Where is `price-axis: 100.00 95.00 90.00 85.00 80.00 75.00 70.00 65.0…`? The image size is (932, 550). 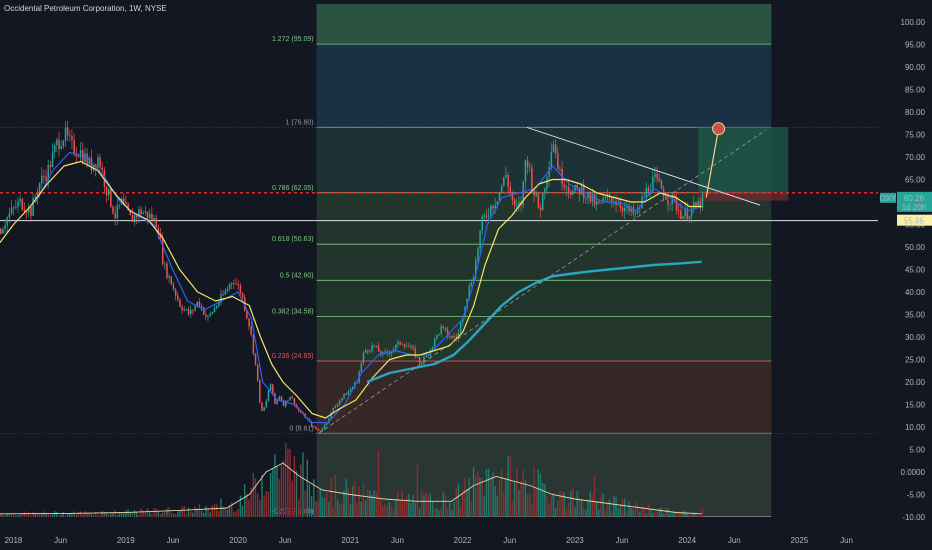 price-axis: 100.00 95.00 90.00 85.00 80.00 75.00 70.00 65.0… is located at coordinates (905, 275).